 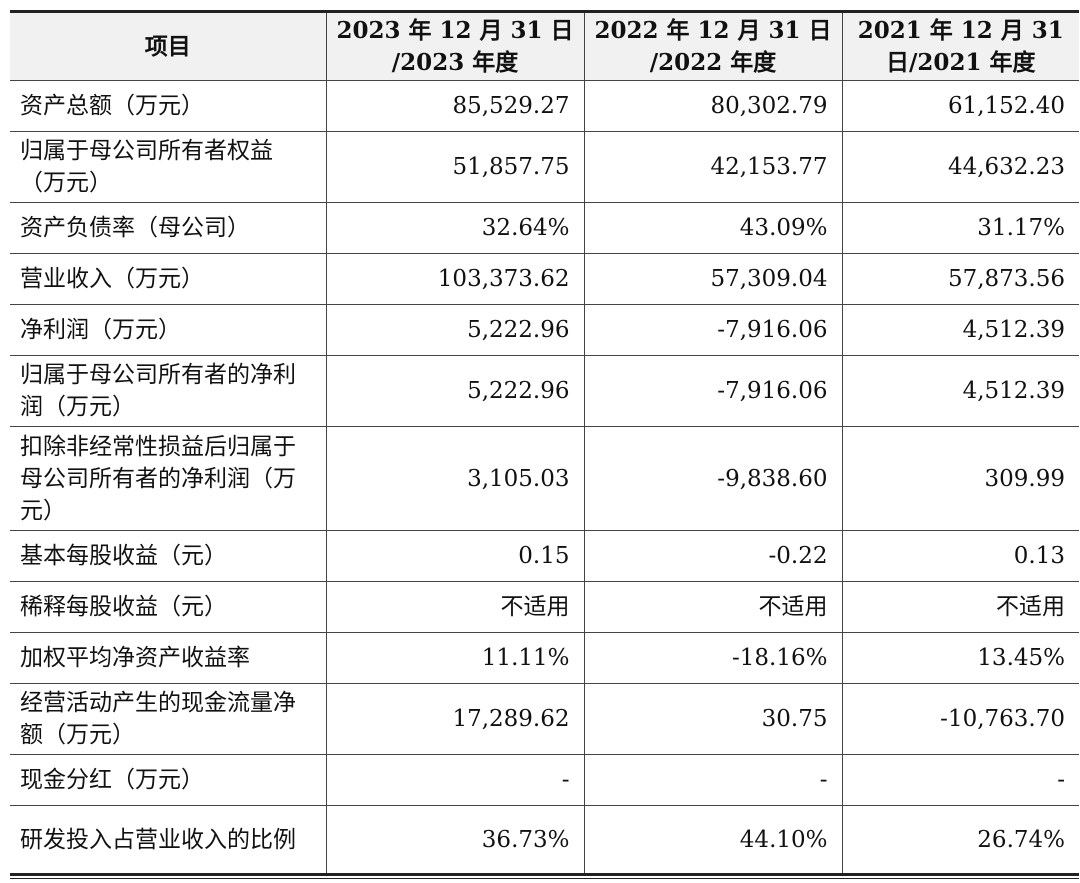 I want to click on cell-2023: 3,105.03, so click(x=455, y=478).